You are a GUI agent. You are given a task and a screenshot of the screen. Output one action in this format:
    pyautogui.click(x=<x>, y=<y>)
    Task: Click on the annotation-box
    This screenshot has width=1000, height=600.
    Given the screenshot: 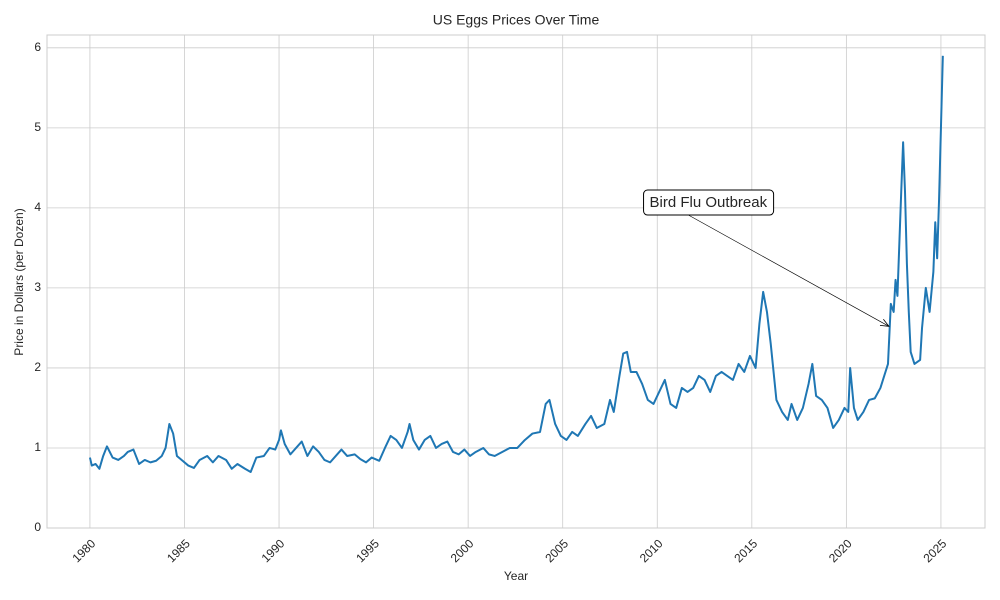 What is the action you would take?
    pyautogui.click(x=709, y=202)
    